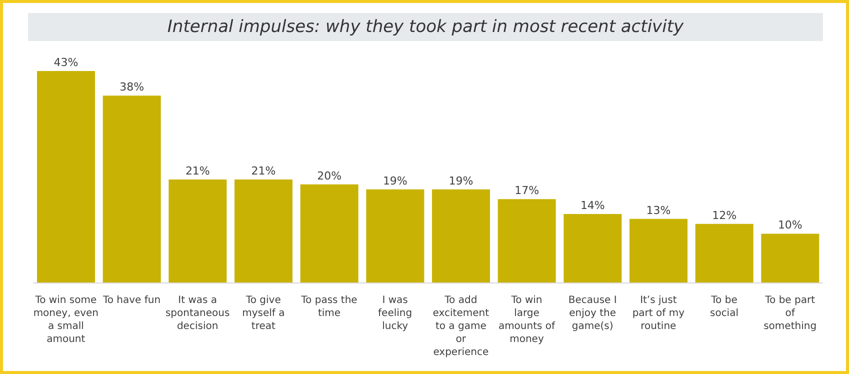  I want to click on data-label: 13%, so click(658, 210).